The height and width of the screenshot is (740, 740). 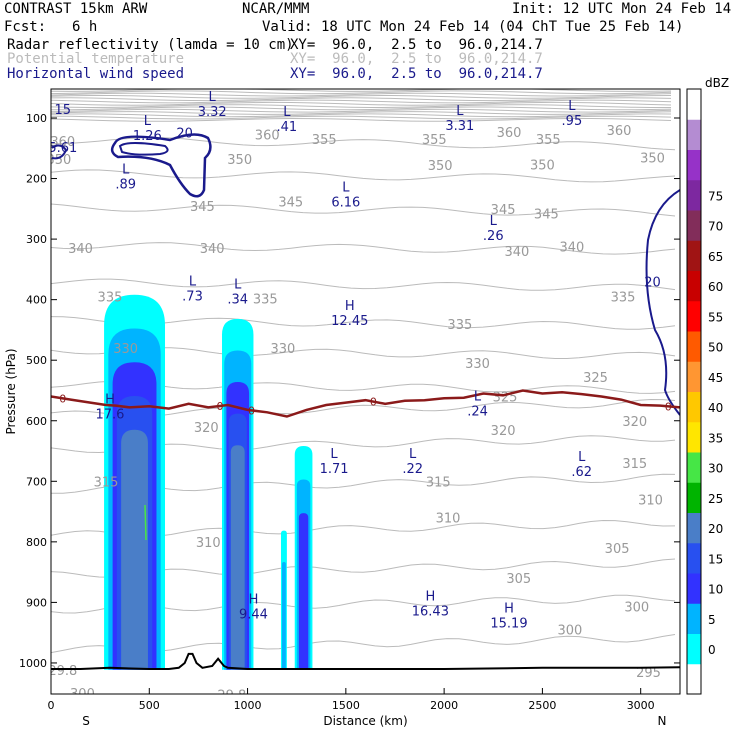 I want to click on wind-extremum-value: 16.43, so click(x=430, y=611).